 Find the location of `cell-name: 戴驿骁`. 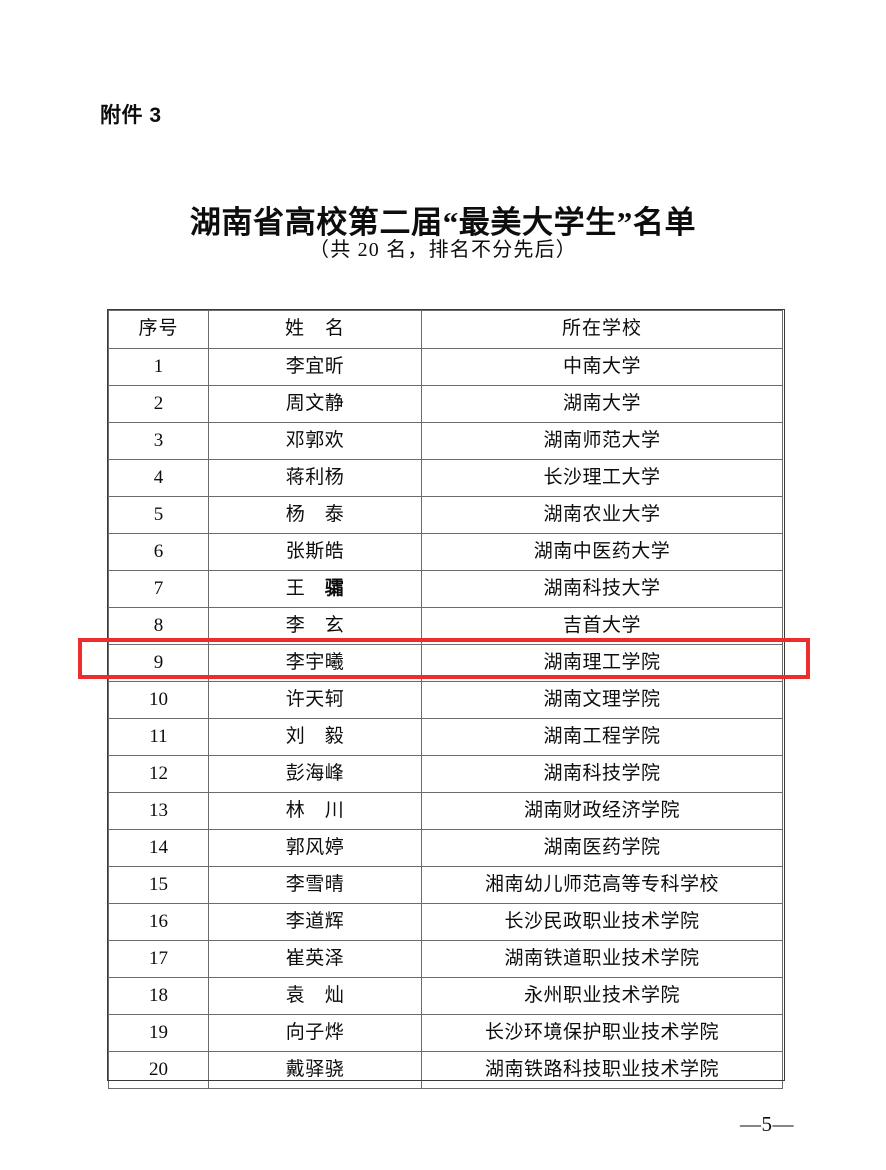

cell-name: 戴驿骁 is located at coordinates (315, 1070).